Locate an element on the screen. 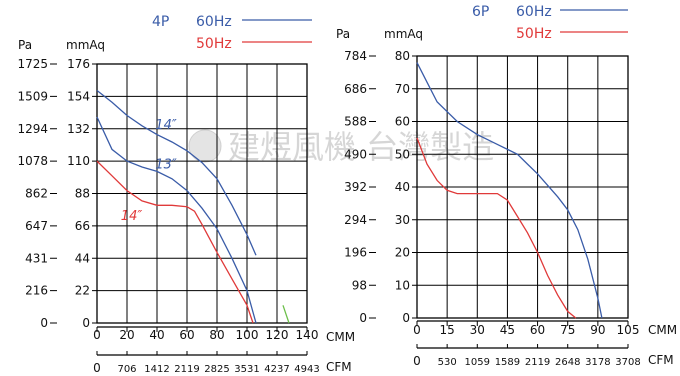 This screenshot has height=376, width=680. y-tick-label-mmaq: 132 is located at coordinates (78, 129).